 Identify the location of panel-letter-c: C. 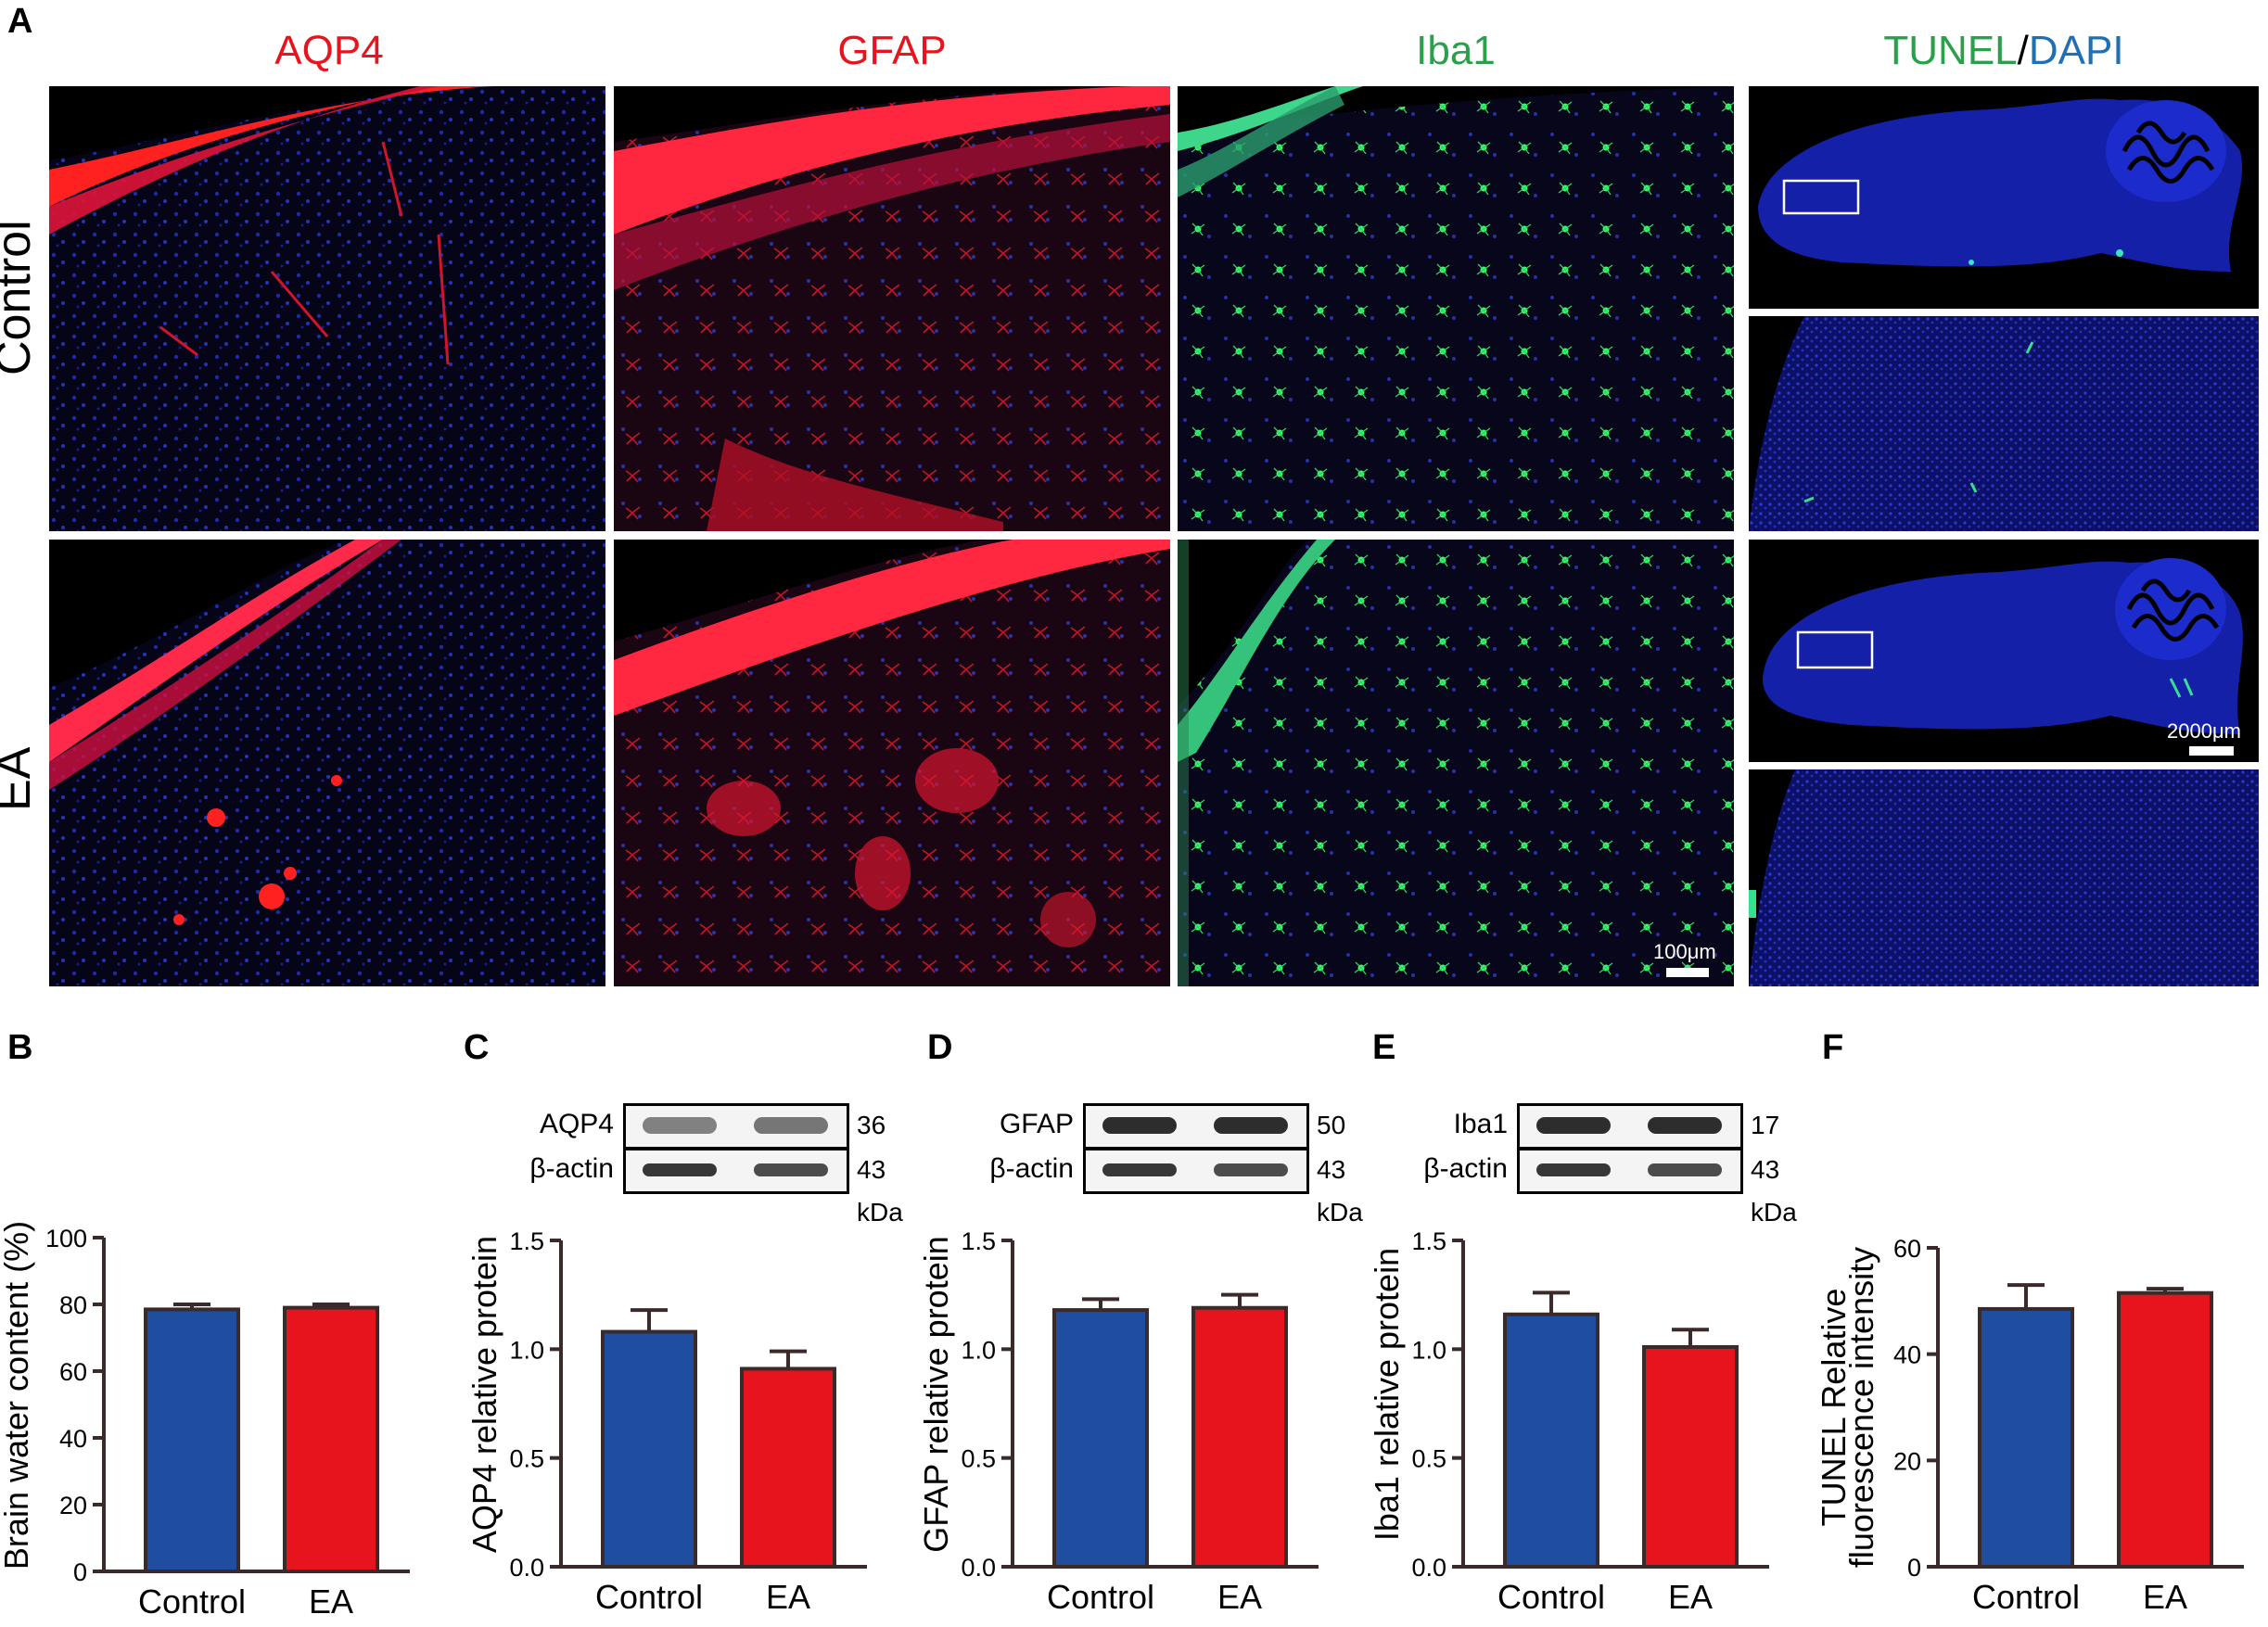
(476, 1047).